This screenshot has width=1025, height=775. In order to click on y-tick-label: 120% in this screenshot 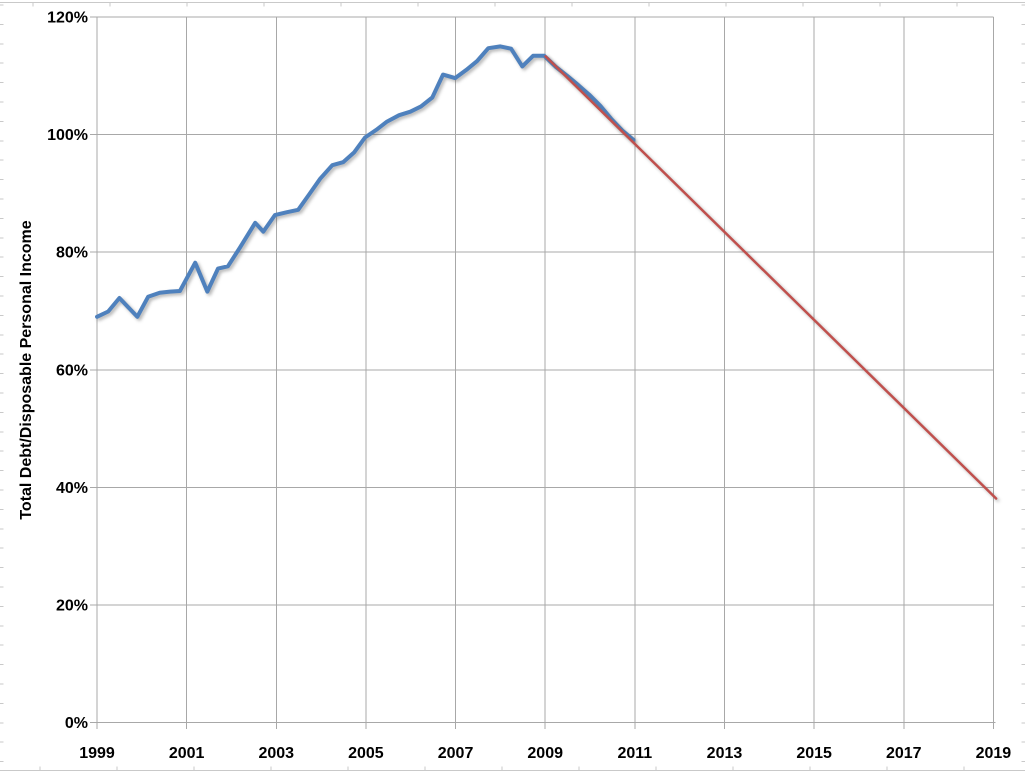, I will do `click(67, 18)`.